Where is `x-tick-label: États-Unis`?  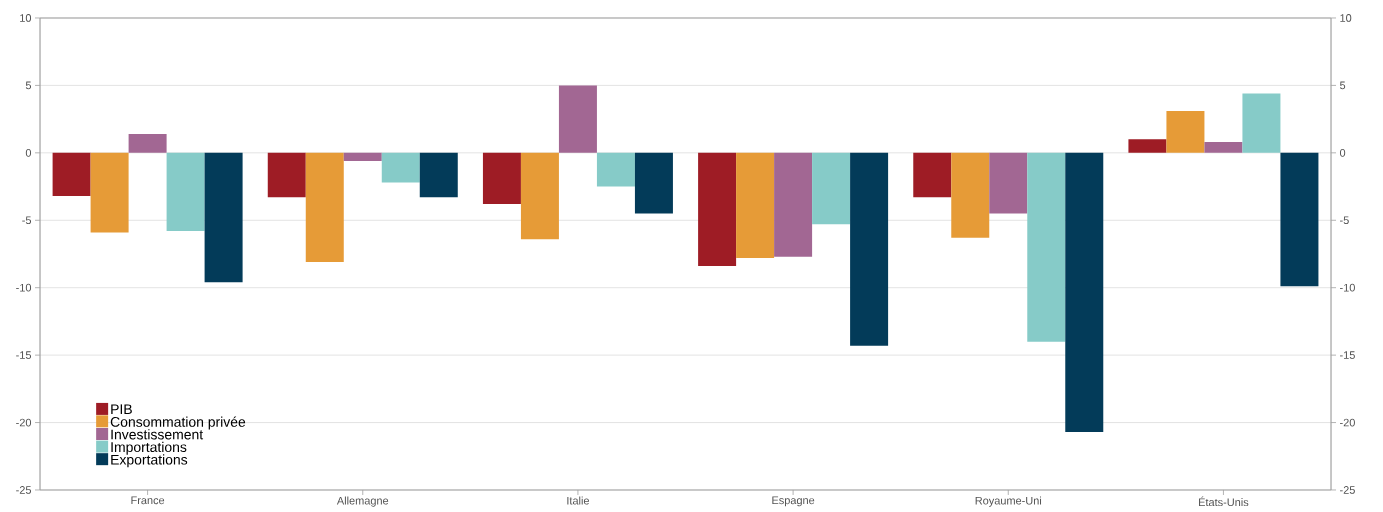
x-tick-label: États-Unis is located at coordinates (1224, 501).